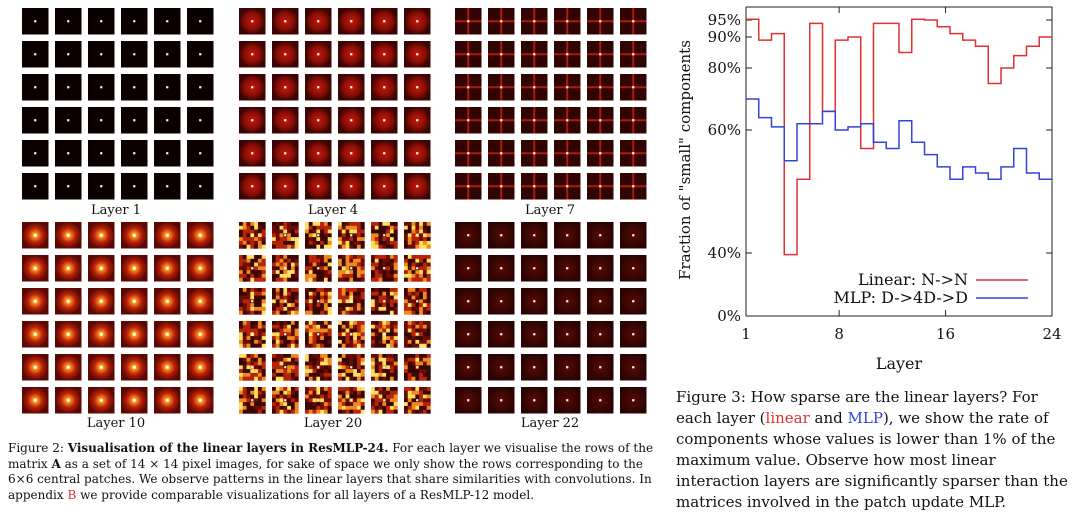 This screenshot has height=516, width=1080. Describe the element at coordinates (116, 423) in the screenshot. I see `panel-label-layer-10: Layer 10` at that location.